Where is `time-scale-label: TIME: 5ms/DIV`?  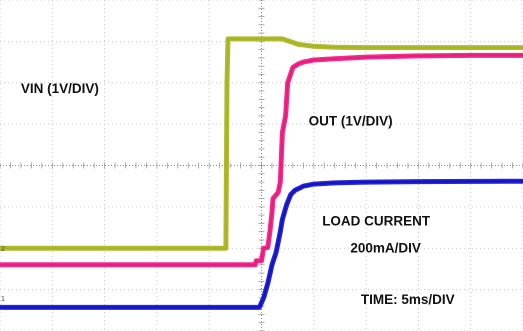 time-scale-label: TIME: 5ms/DIV is located at coordinates (408, 299).